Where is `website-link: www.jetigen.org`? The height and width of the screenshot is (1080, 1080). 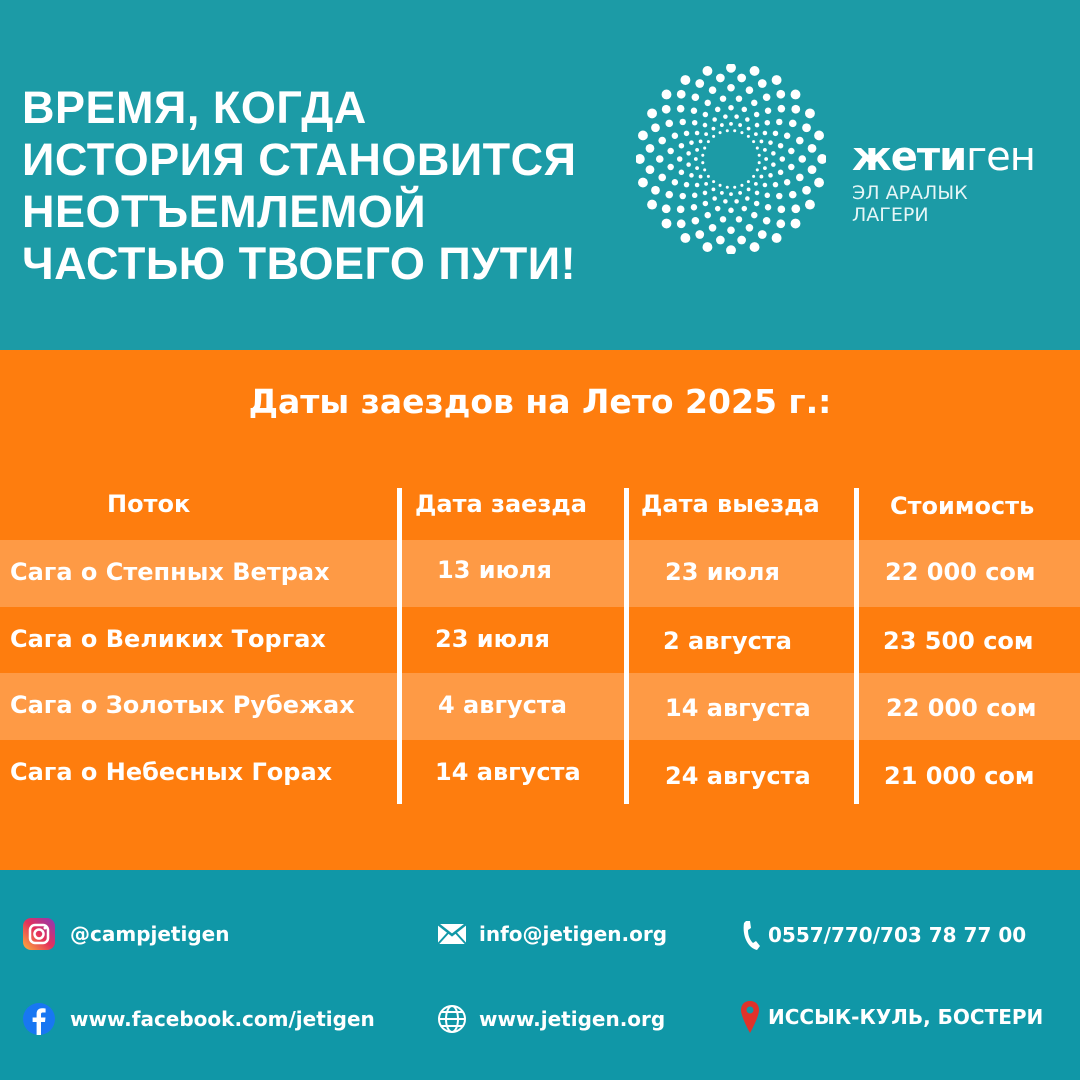 website-link: www.jetigen.org is located at coordinates (550, 1019).